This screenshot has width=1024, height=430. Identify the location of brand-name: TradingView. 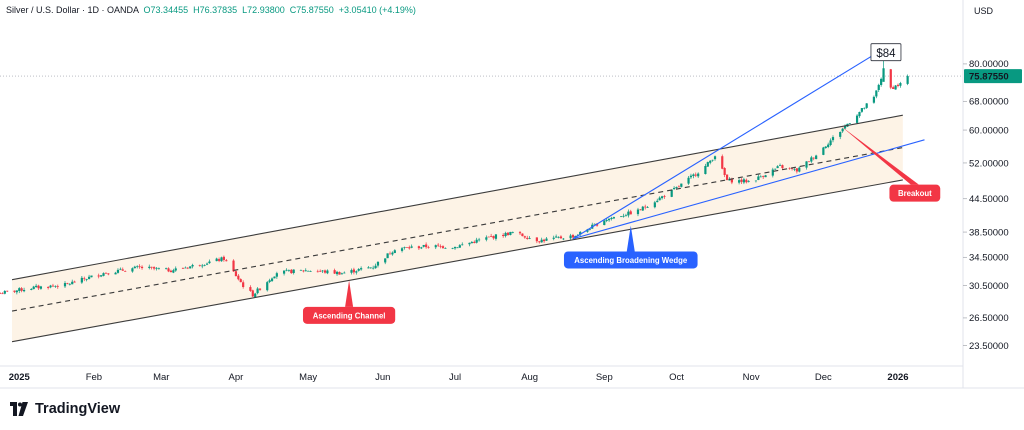
(78, 409).